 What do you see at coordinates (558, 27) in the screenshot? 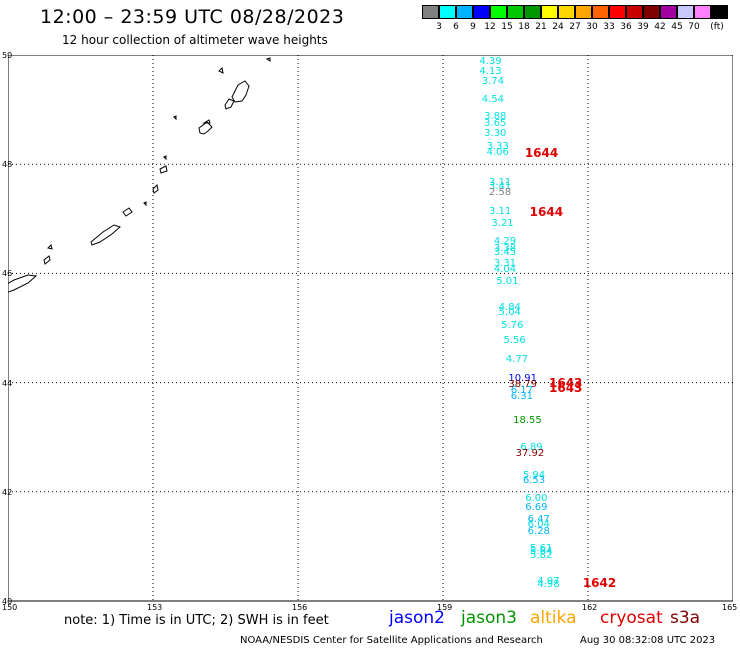
I see `color-scale-label: 24` at bounding box center [558, 27].